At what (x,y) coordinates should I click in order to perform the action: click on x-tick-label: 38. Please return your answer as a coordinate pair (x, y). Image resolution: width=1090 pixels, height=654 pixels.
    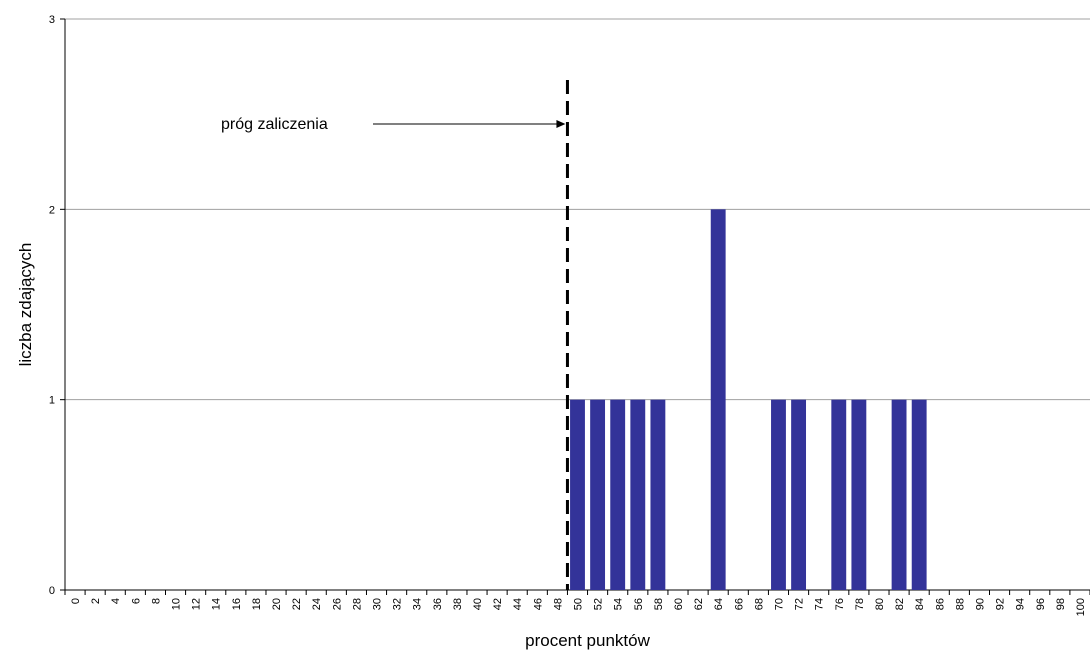
    Looking at the image, I should click on (458, 604).